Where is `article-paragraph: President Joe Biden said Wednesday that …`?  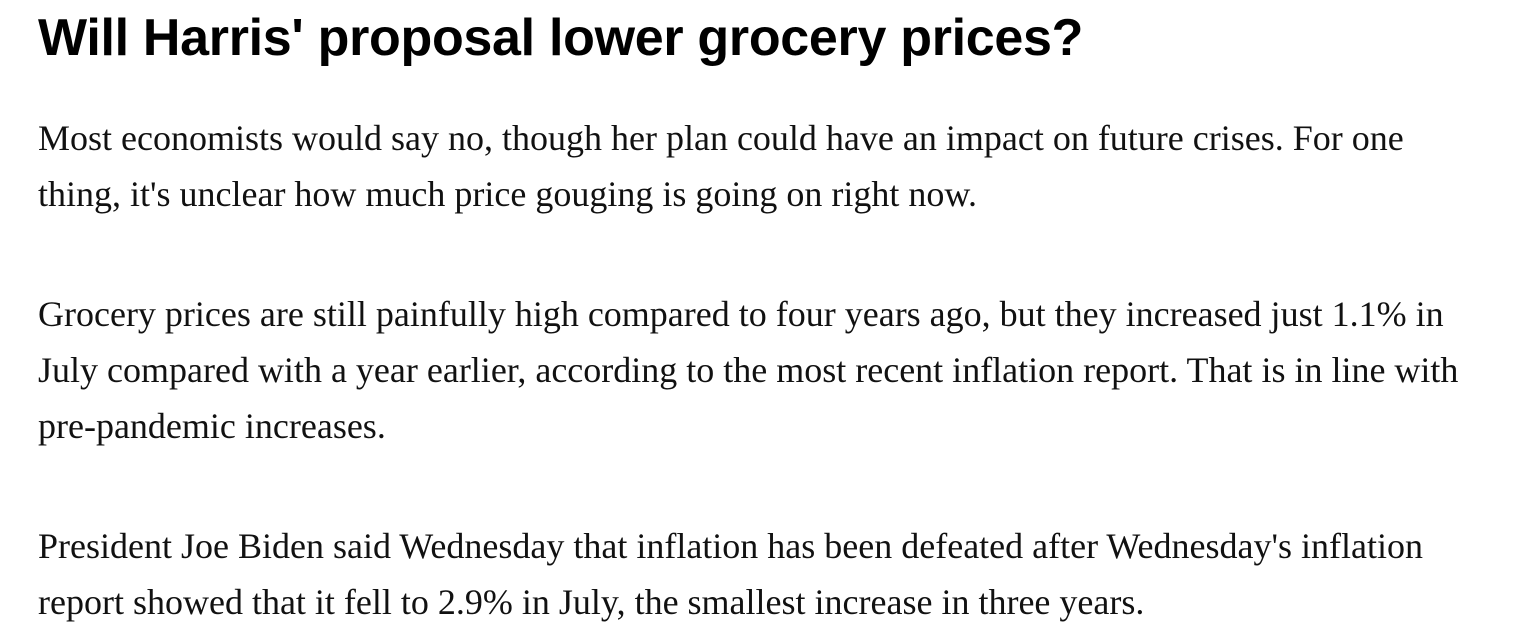
article-paragraph: President Joe Biden said Wednesday that … is located at coordinates (730, 574).